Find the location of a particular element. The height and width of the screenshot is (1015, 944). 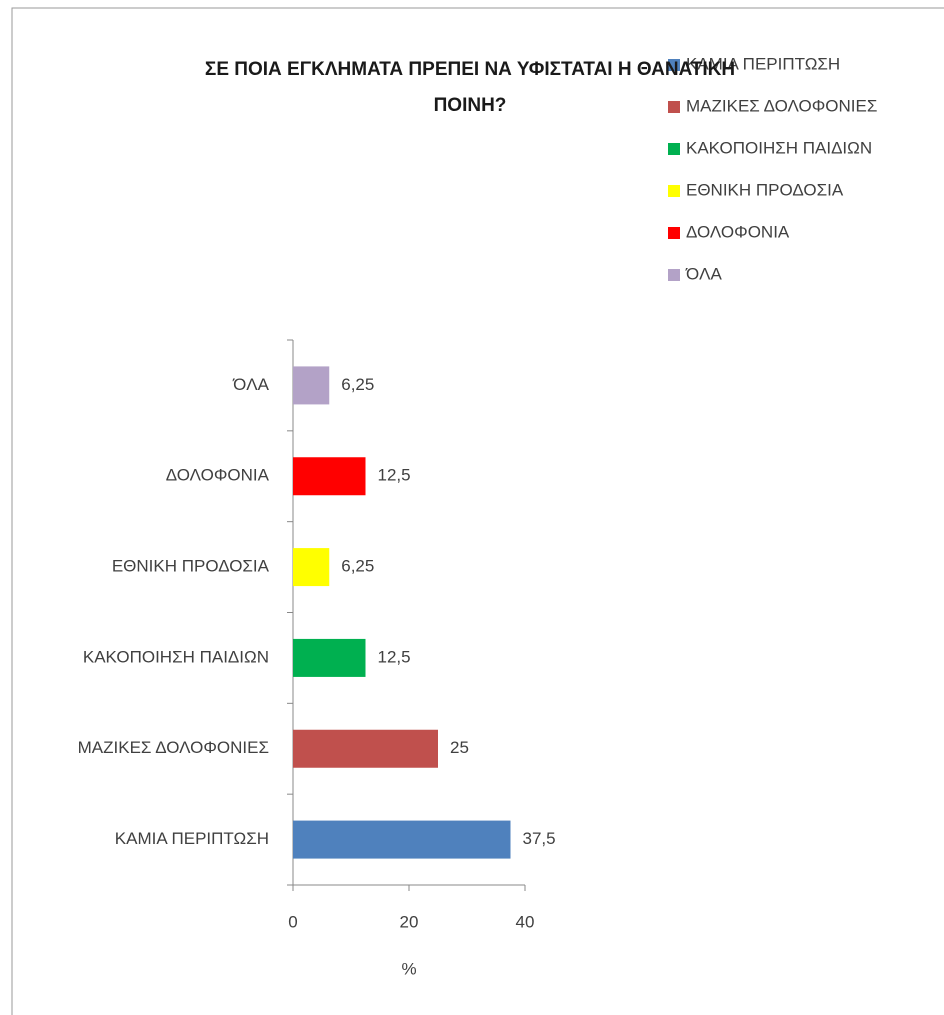

y-tick-label: ΕΘΝΙΚΗ ΠΡΟΔΟΣΙΑ is located at coordinates (191, 566).